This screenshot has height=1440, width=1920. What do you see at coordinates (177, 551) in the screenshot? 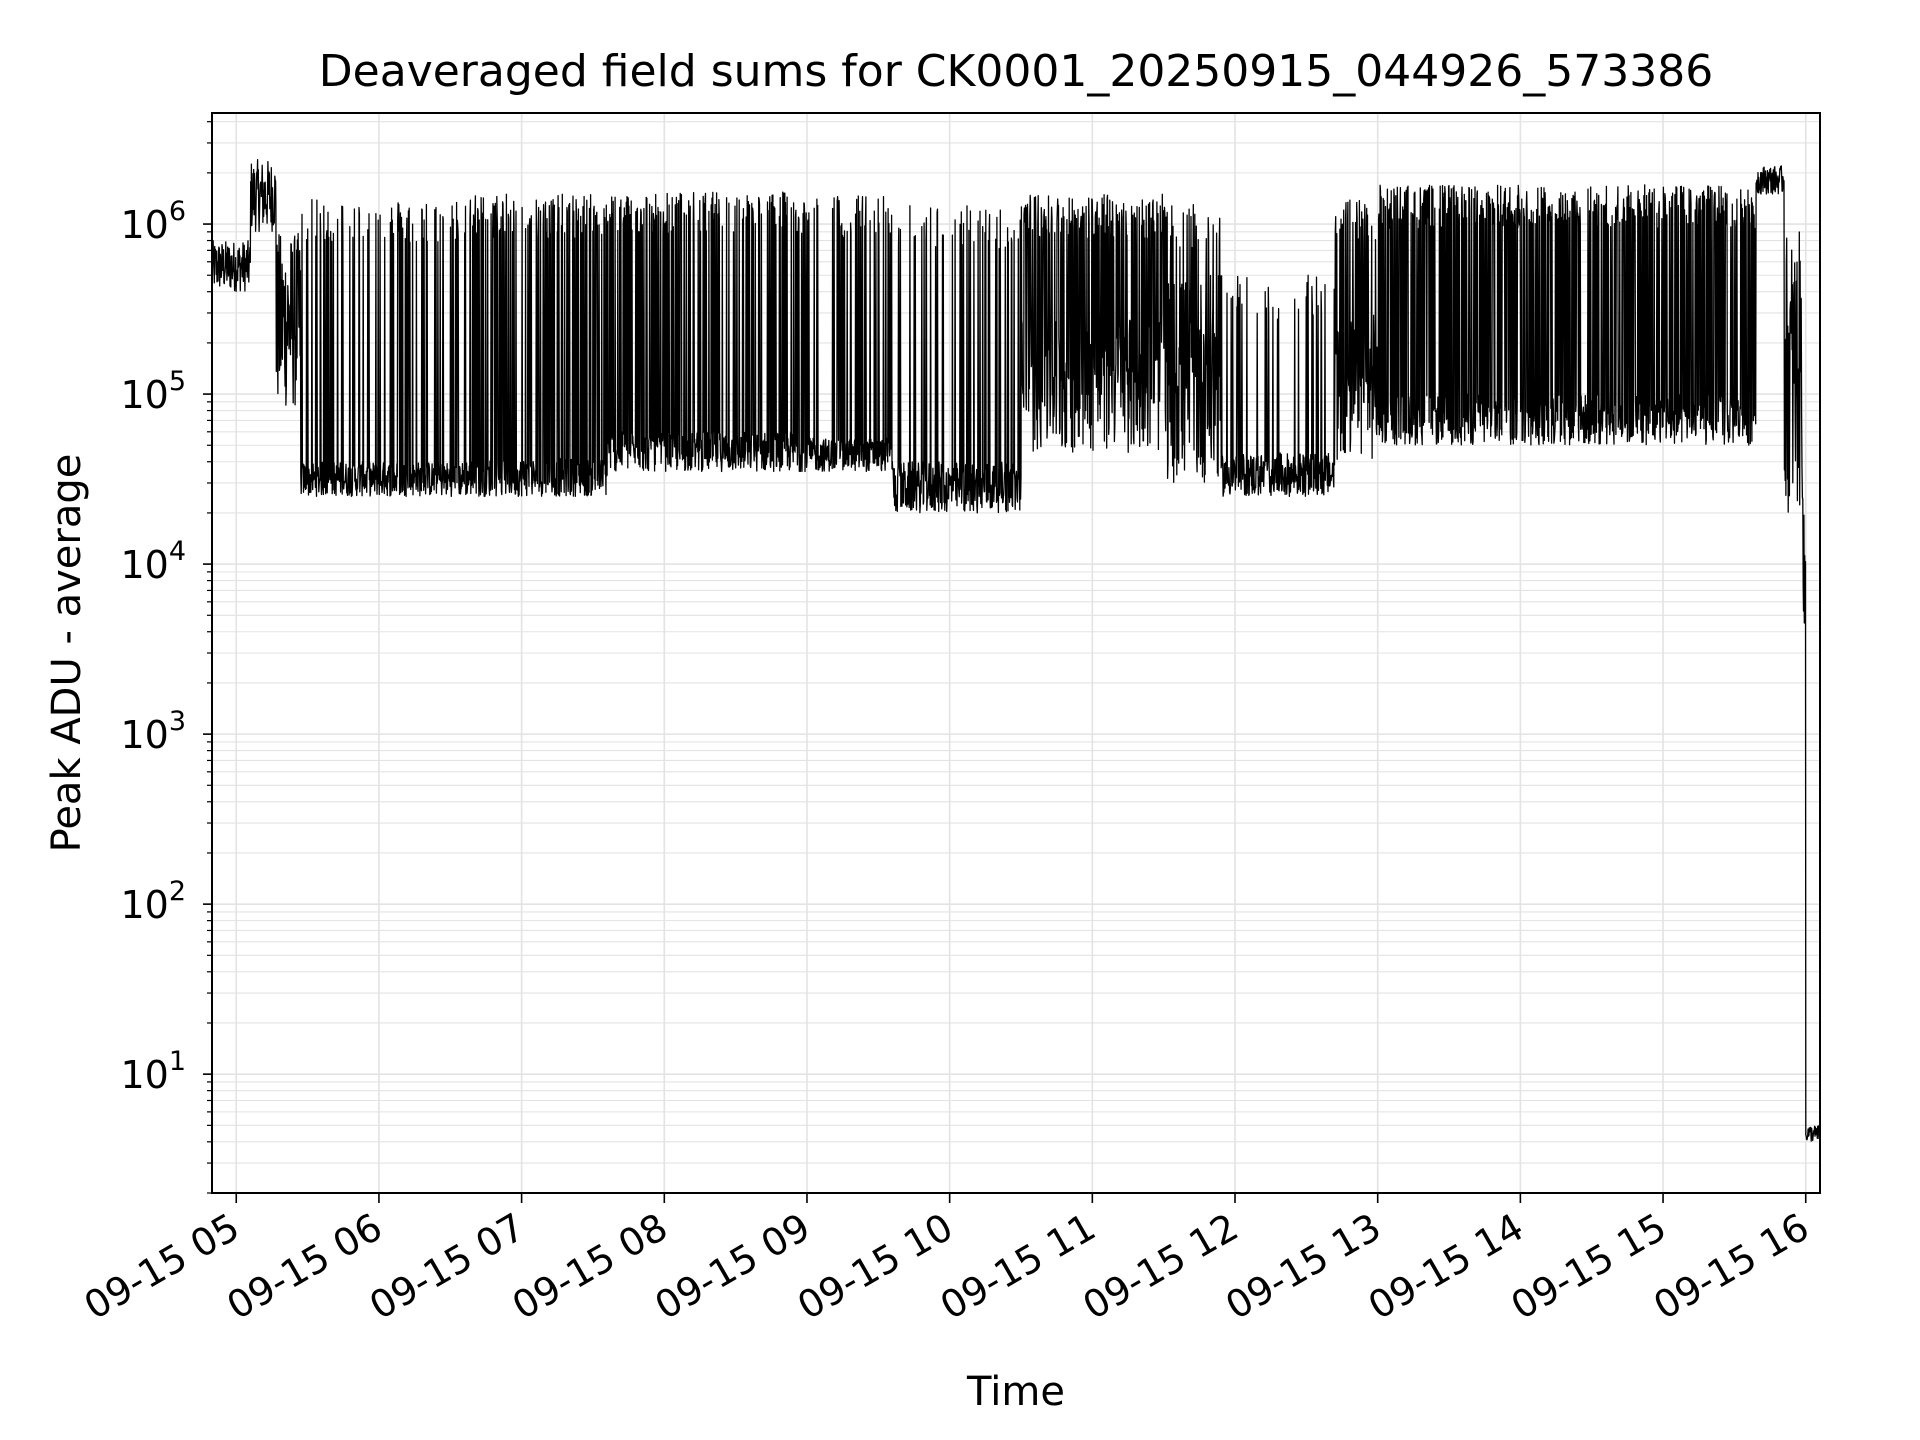
I see `y-tick-exponent: 4` at bounding box center [177, 551].